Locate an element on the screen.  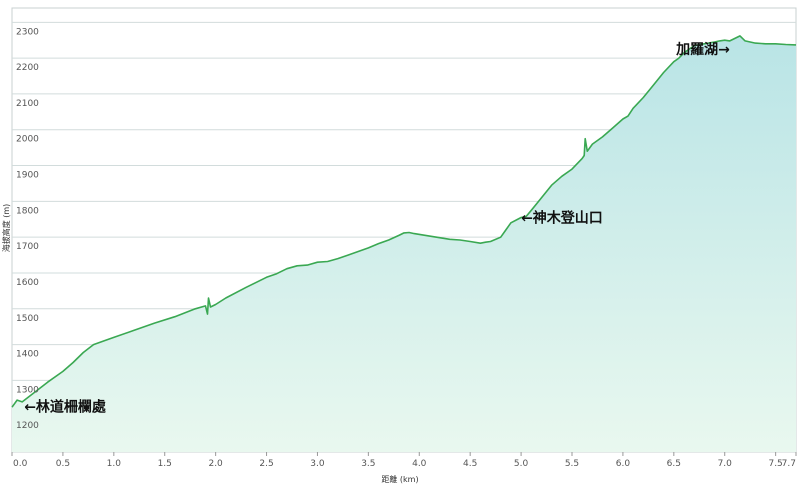
annotation-label: ←林道柵欄處 is located at coordinates (65, 407).